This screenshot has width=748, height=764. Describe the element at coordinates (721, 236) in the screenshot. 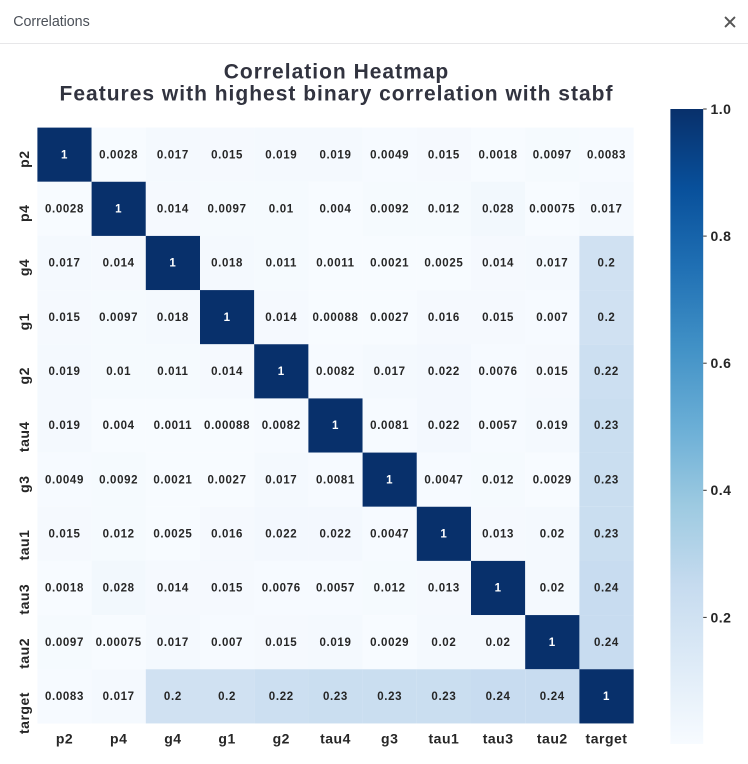

I see `svg-text: 0.8` at that location.